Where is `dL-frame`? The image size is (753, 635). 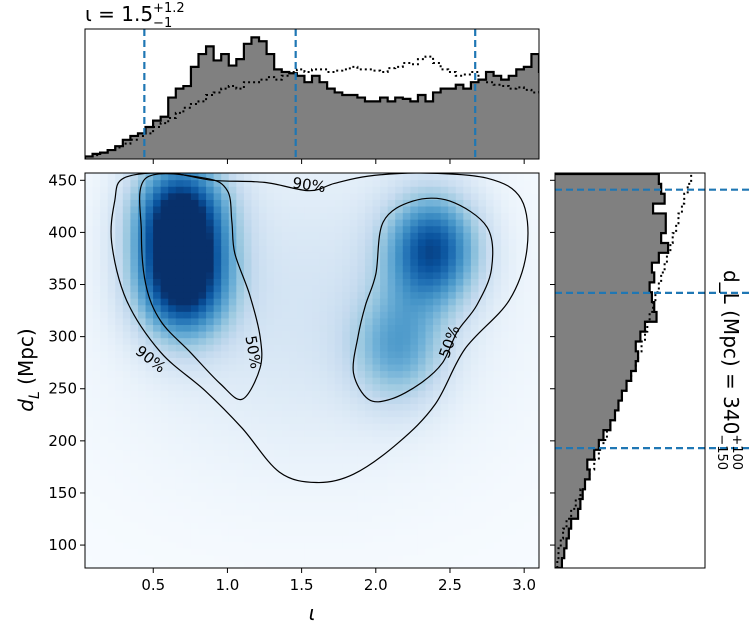 dL-frame is located at coordinates (630, 370).